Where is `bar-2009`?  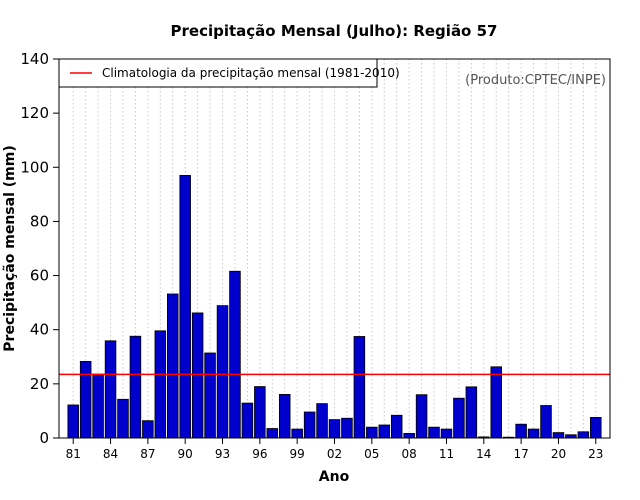
bar-2009 is located at coordinates (421, 416).